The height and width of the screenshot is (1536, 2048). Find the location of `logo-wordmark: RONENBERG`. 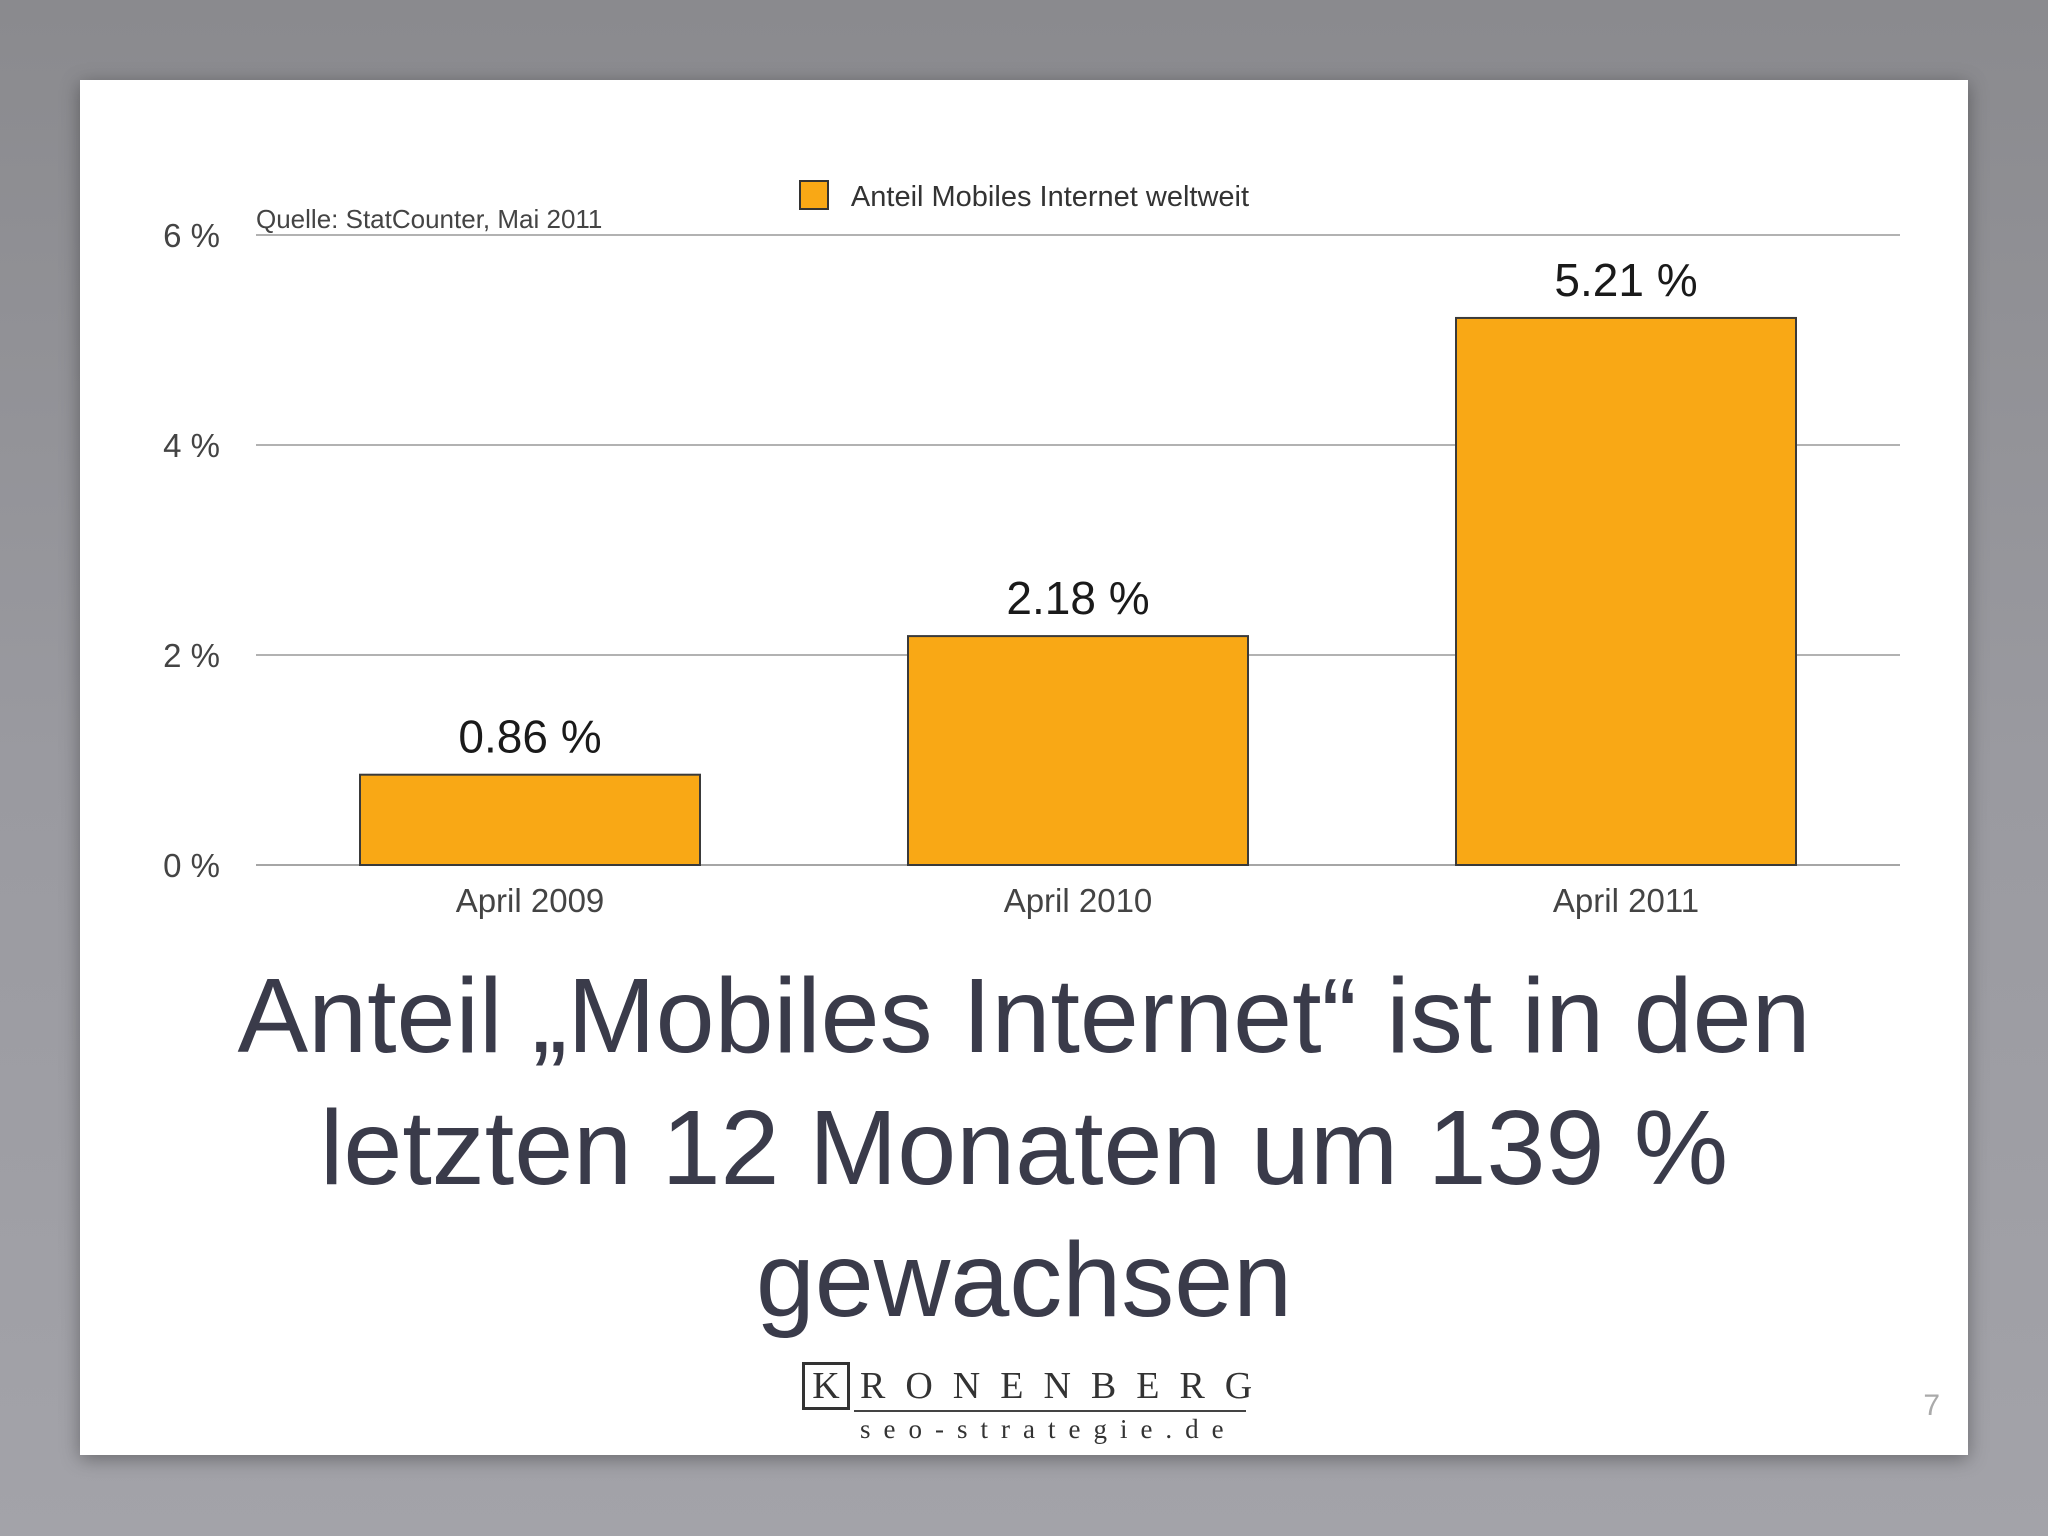

logo-wordmark: RONENBERG is located at coordinates (1066, 1386).